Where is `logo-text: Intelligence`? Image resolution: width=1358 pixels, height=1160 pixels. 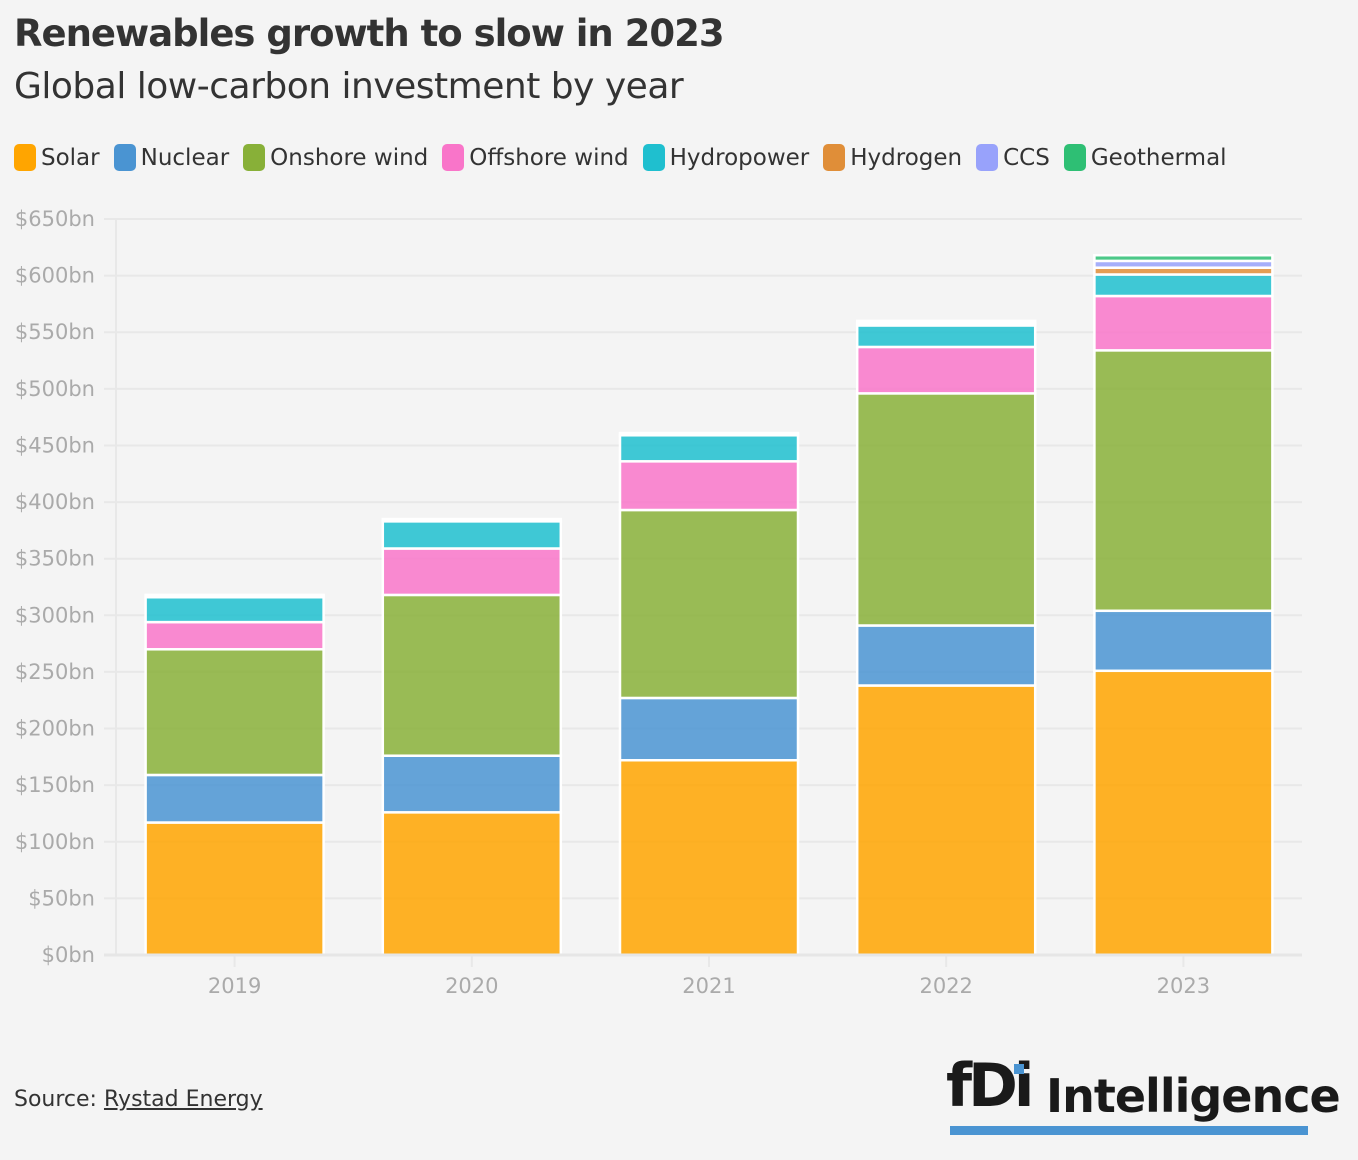
logo-text: Intelligence is located at coordinates (1193, 1096).